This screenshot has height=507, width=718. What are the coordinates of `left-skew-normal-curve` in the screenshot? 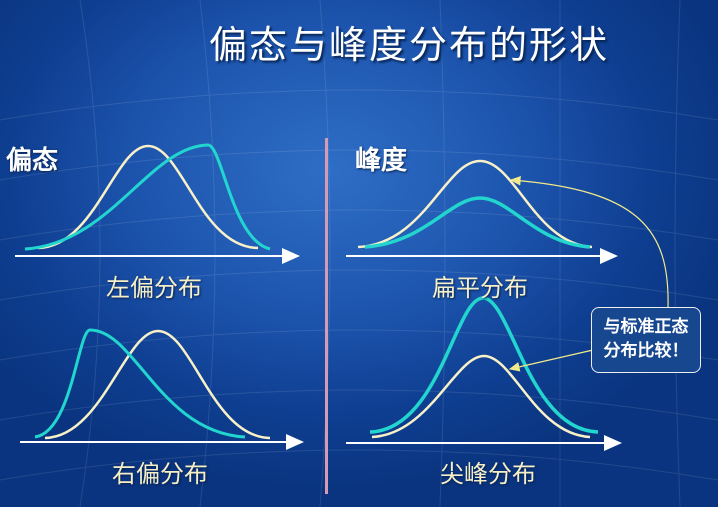 It's located at (148, 197).